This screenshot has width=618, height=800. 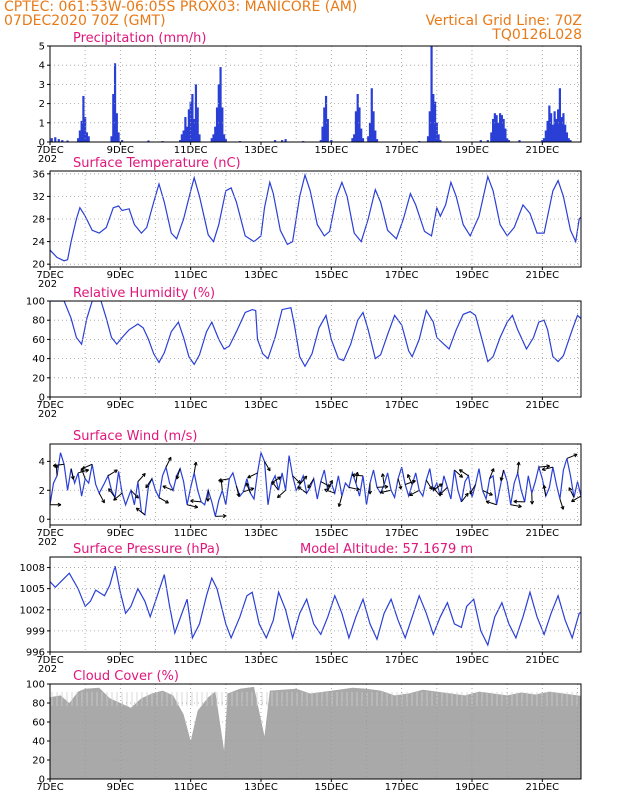 I want to click on panel-title: Relative Humidity (%), so click(x=144, y=293).